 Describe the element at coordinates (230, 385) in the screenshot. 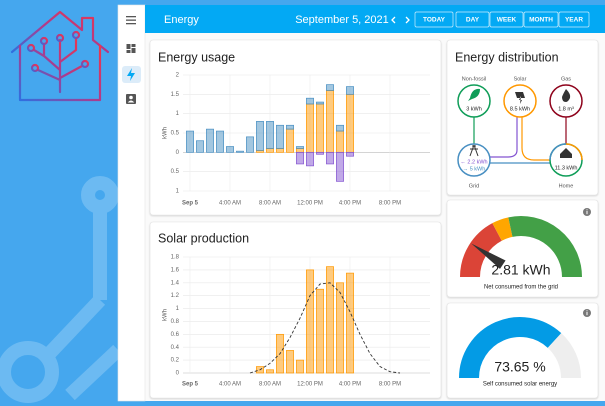

I see `x-tick-label: 4:00 AM` at that location.